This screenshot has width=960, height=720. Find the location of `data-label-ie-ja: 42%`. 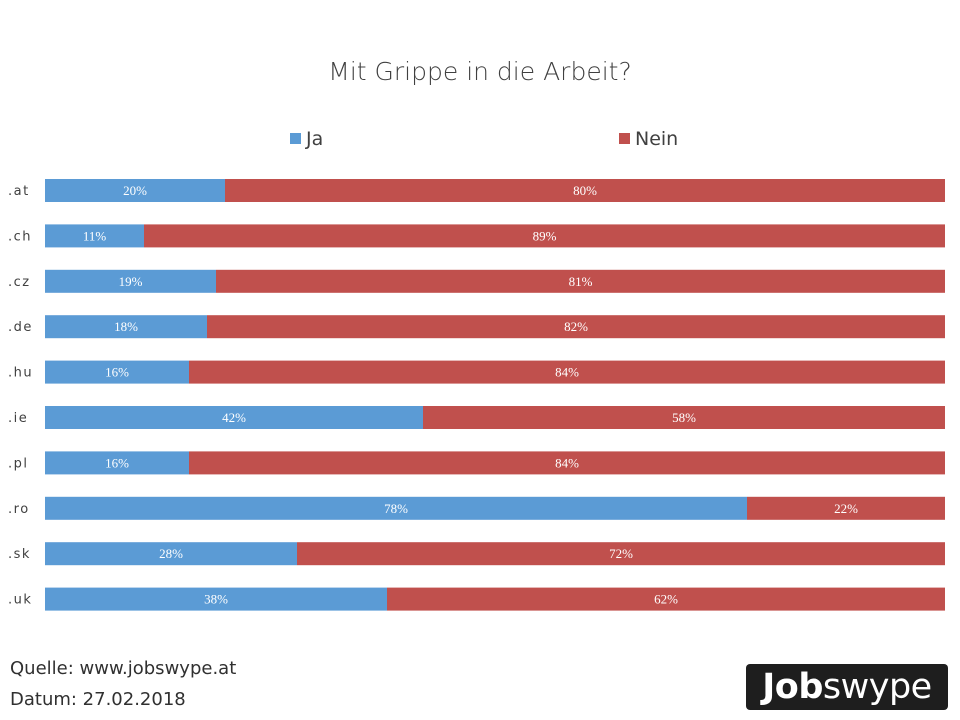

data-label-ie-ja: 42% is located at coordinates (234, 417).